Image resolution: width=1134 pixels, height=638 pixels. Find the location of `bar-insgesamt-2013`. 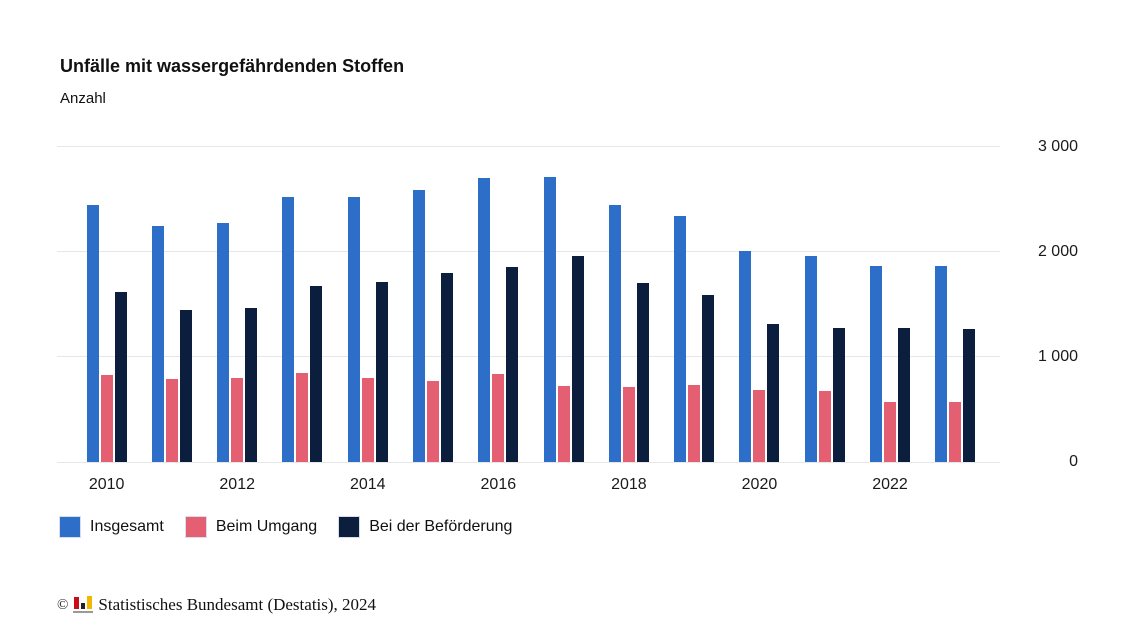

bar-insgesamt-2013 is located at coordinates (288, 329).